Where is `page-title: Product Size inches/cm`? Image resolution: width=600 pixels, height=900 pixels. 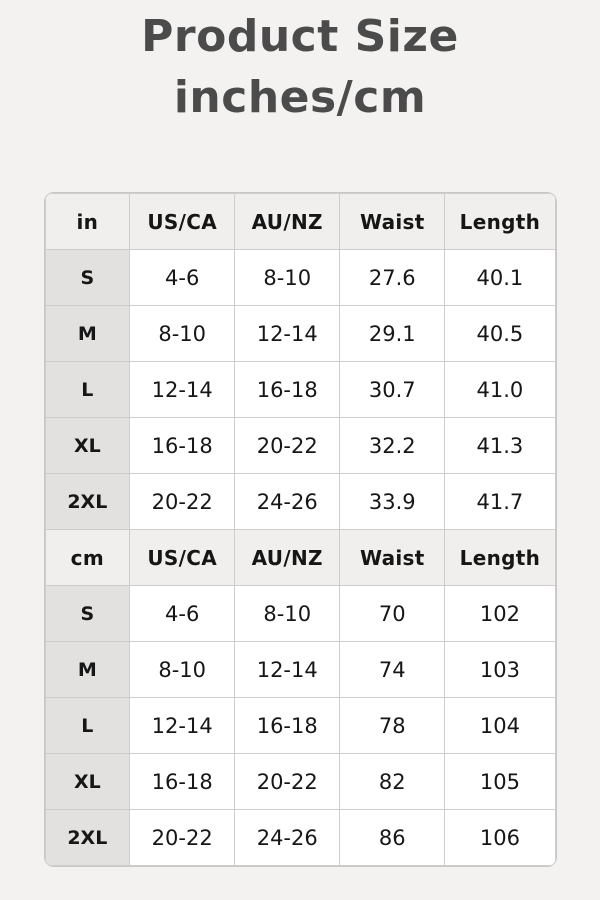
page-title: Product Size inches/cm is located at coordinates (300, 64).